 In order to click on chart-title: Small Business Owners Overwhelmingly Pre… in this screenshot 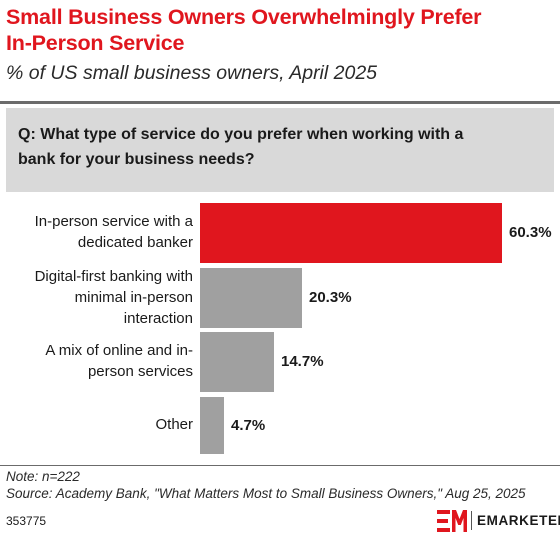, I will do `click(276, 30)`.